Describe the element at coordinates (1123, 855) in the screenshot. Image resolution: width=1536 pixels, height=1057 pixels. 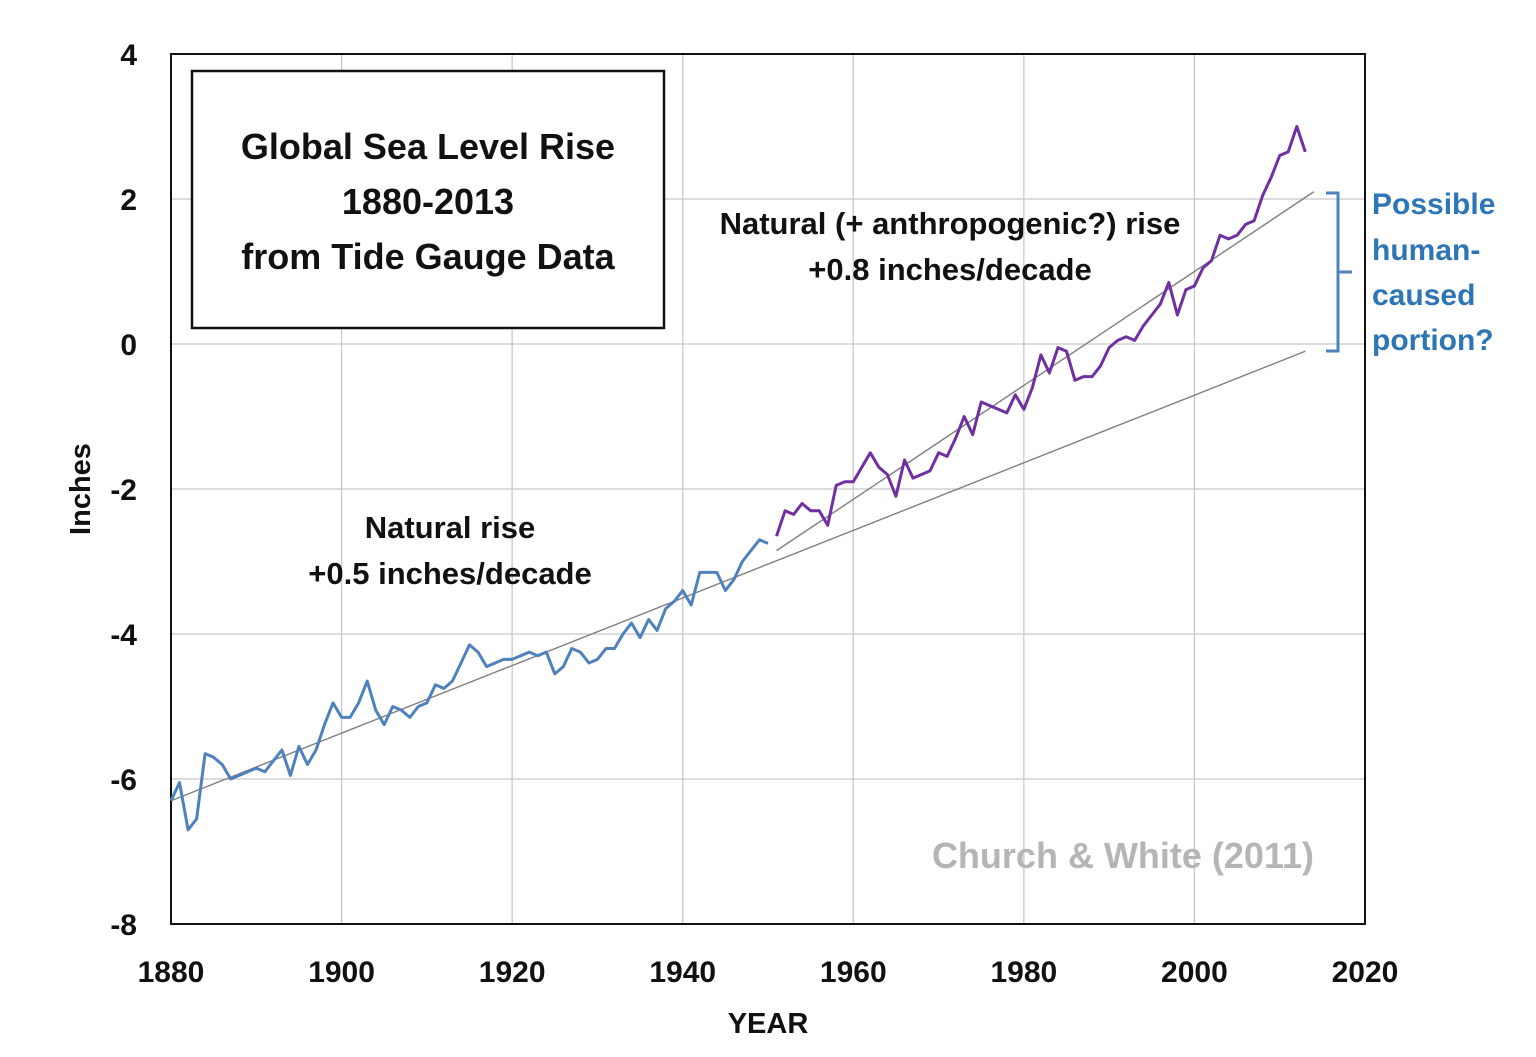
I see `data-source-credit: Church & White (2011)` at that location.